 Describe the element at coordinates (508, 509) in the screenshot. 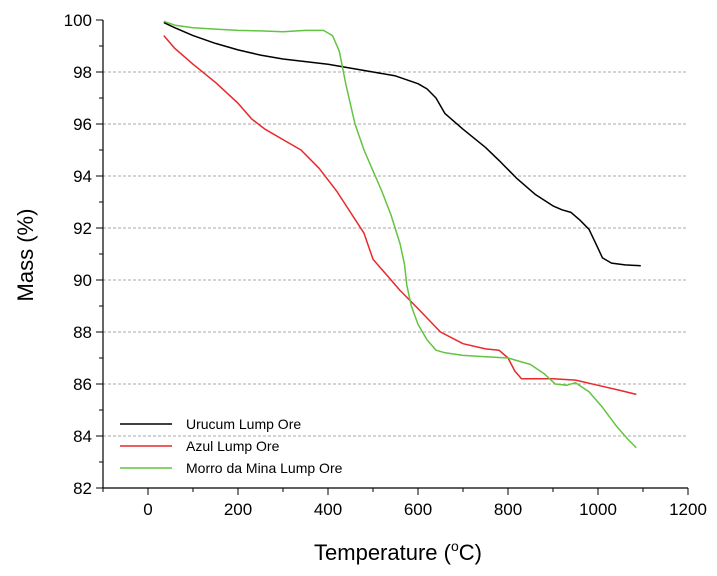

I see `x-tick-label-800: 800` at that location.